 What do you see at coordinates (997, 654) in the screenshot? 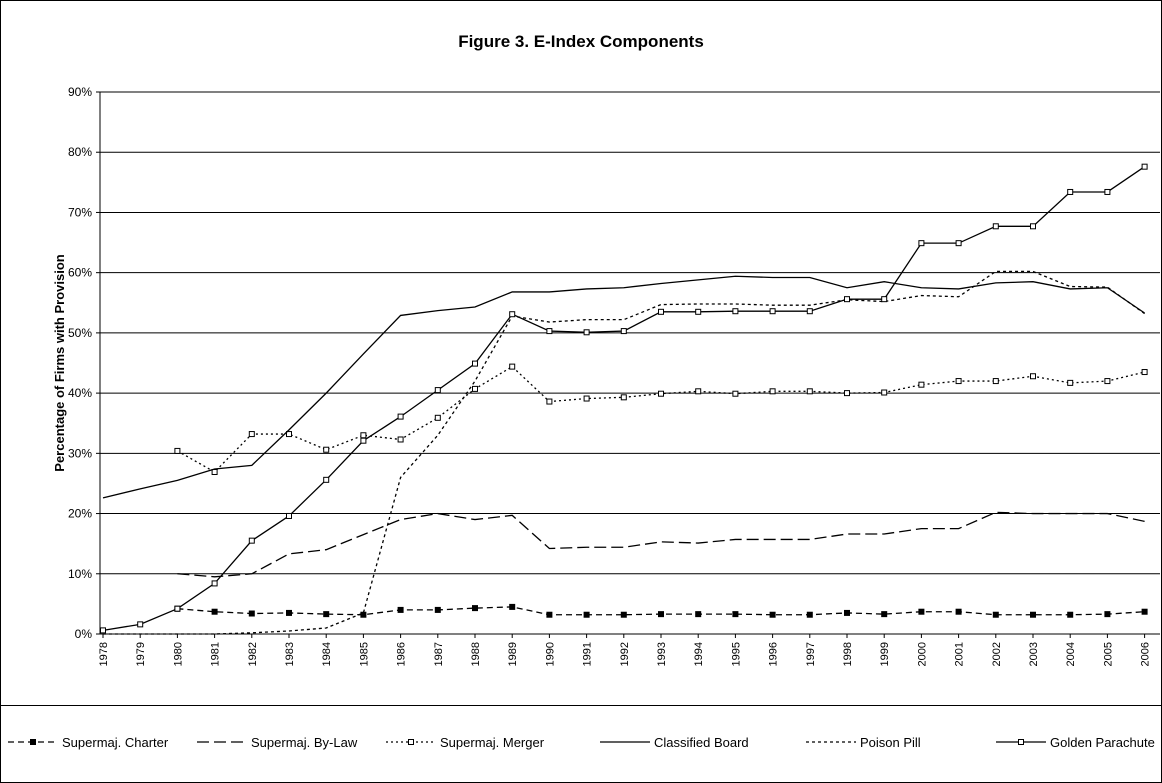
I see `x-tick-label: 2002` at bounding box center [997, 654].